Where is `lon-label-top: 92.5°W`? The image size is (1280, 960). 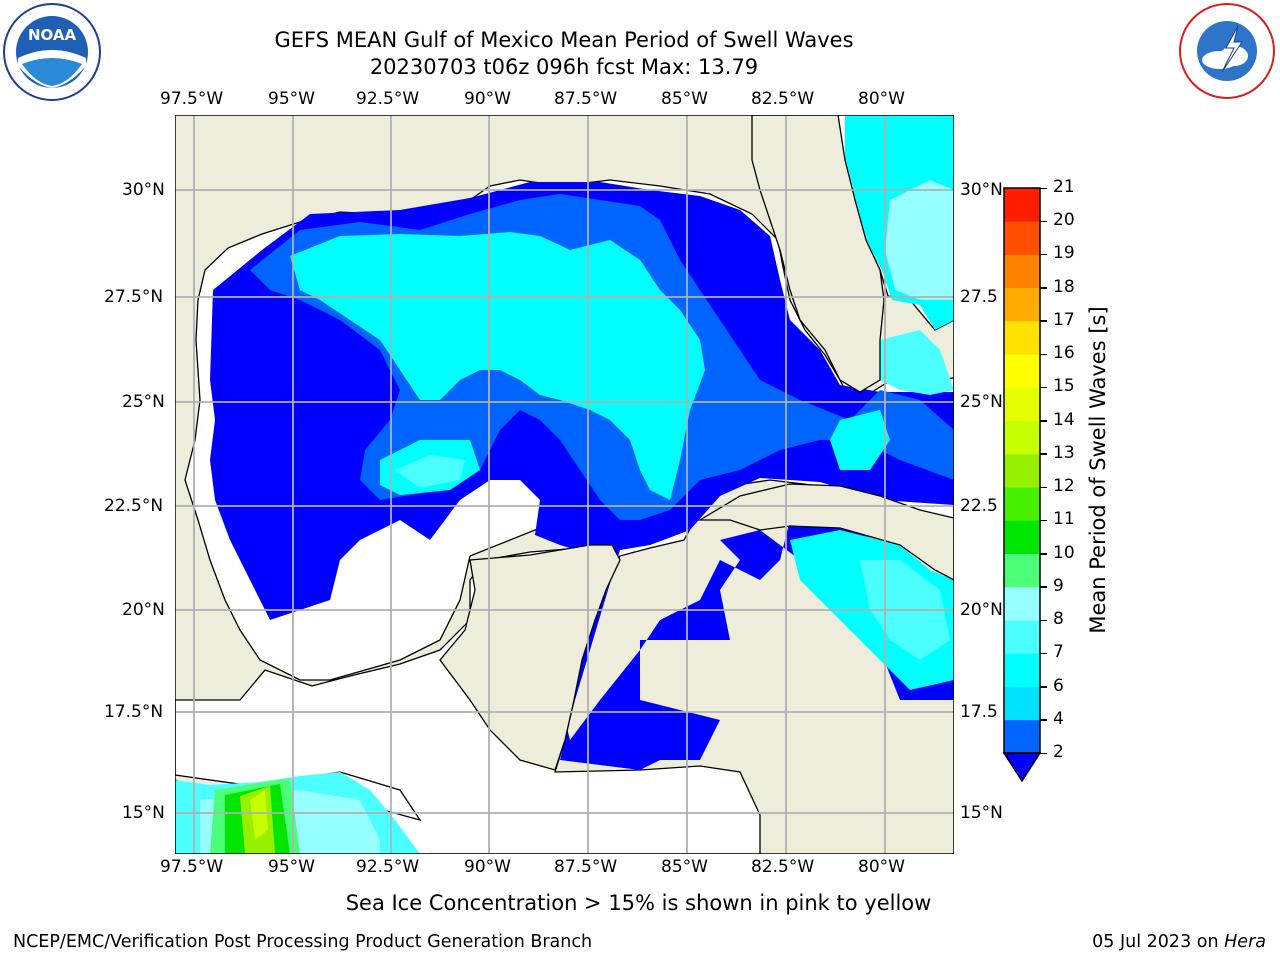
lon-label-top: 92.5°W is located at coordinates (388, 99).